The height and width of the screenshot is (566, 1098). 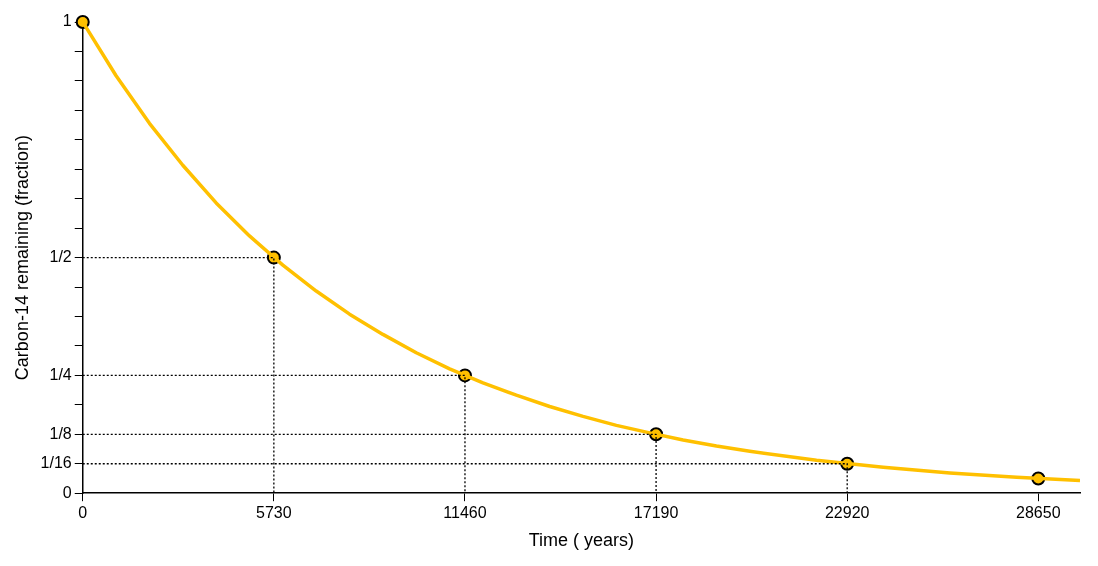 I want to click on x-tick-label: 22920, so click(x=847, y=513).